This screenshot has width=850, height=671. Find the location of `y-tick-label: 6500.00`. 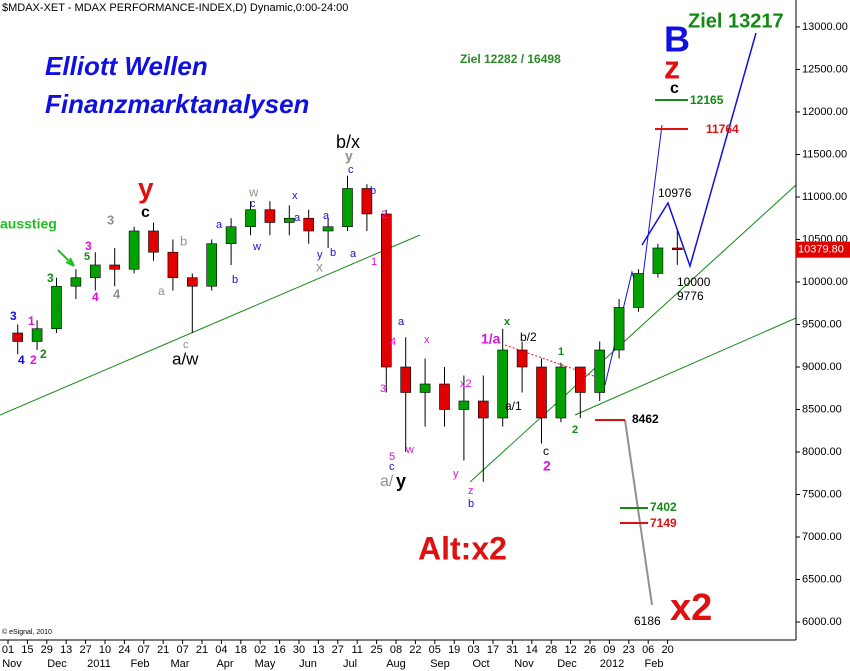

y-tick-label: 6500.00 is located at coordinates (822, 579).